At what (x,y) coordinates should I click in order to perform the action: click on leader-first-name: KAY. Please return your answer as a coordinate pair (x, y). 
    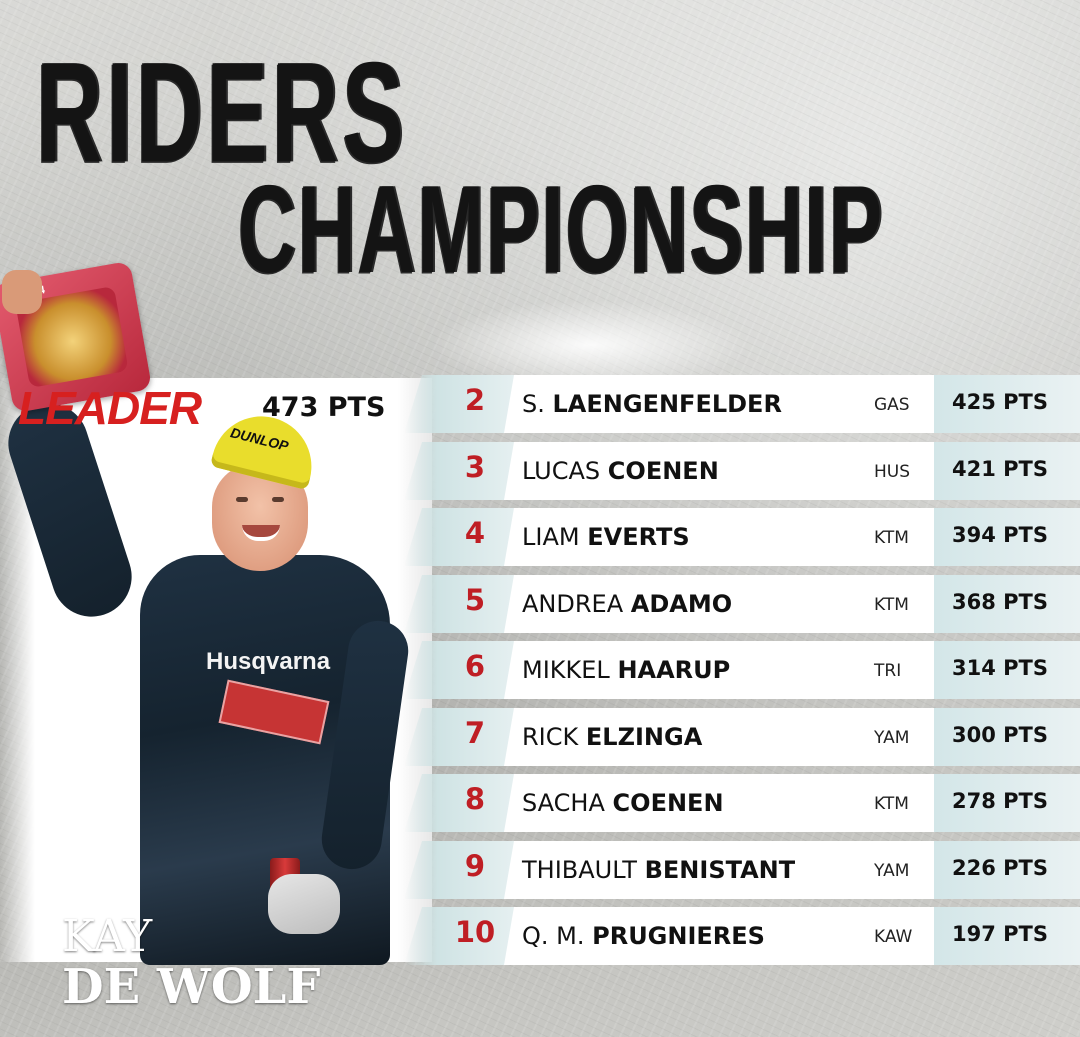
    Looking at the image, I should click on (107, 936).